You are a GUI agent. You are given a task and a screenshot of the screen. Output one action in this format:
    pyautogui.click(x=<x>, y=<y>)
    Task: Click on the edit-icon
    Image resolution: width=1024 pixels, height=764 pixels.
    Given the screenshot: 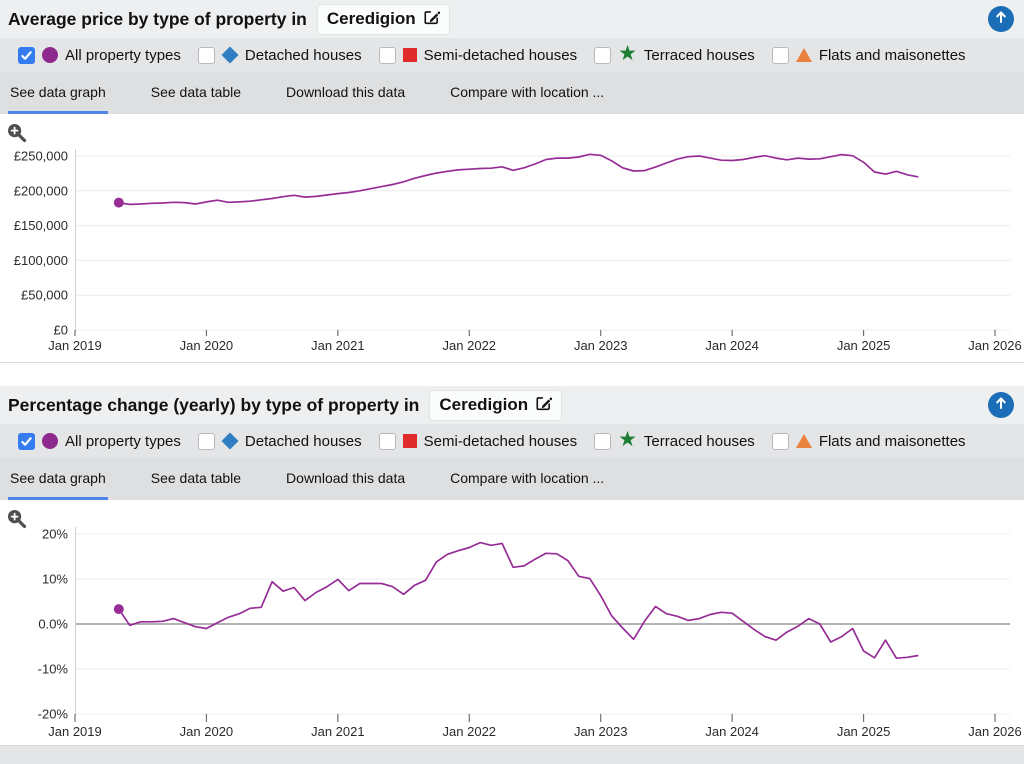 What is the action you would take?
    pyautogui.click(x=431, y=19)
    